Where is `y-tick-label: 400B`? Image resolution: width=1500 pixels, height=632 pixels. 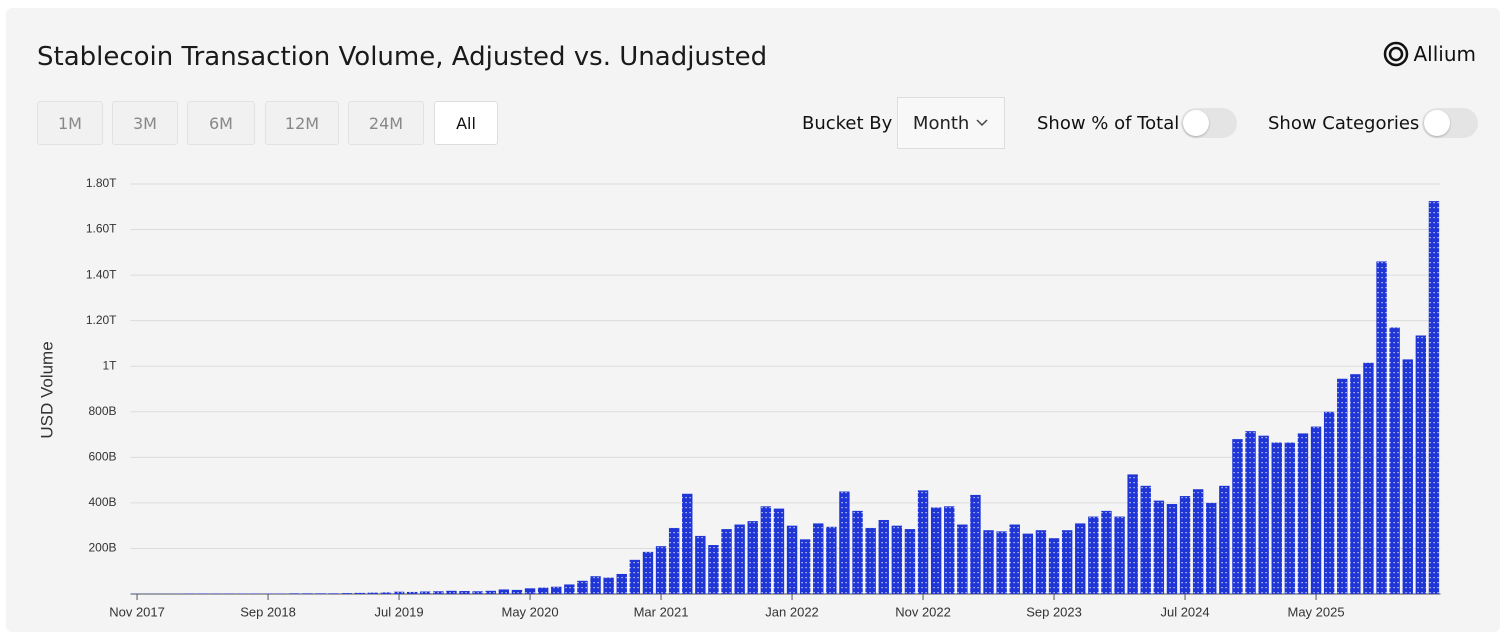 y-tick-label: 400B is located at coordinates (102, 502).